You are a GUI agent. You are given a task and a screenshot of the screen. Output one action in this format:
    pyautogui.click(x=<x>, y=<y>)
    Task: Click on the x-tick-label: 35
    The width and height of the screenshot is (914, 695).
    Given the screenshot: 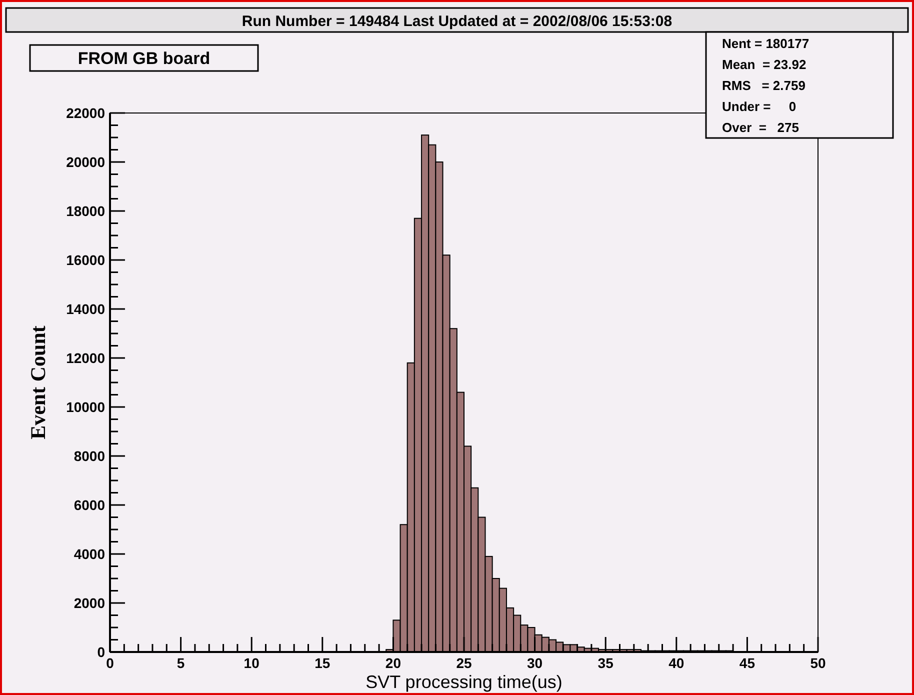 What is the action you would take?
    pyautogui.click(x=606, y=663)
    